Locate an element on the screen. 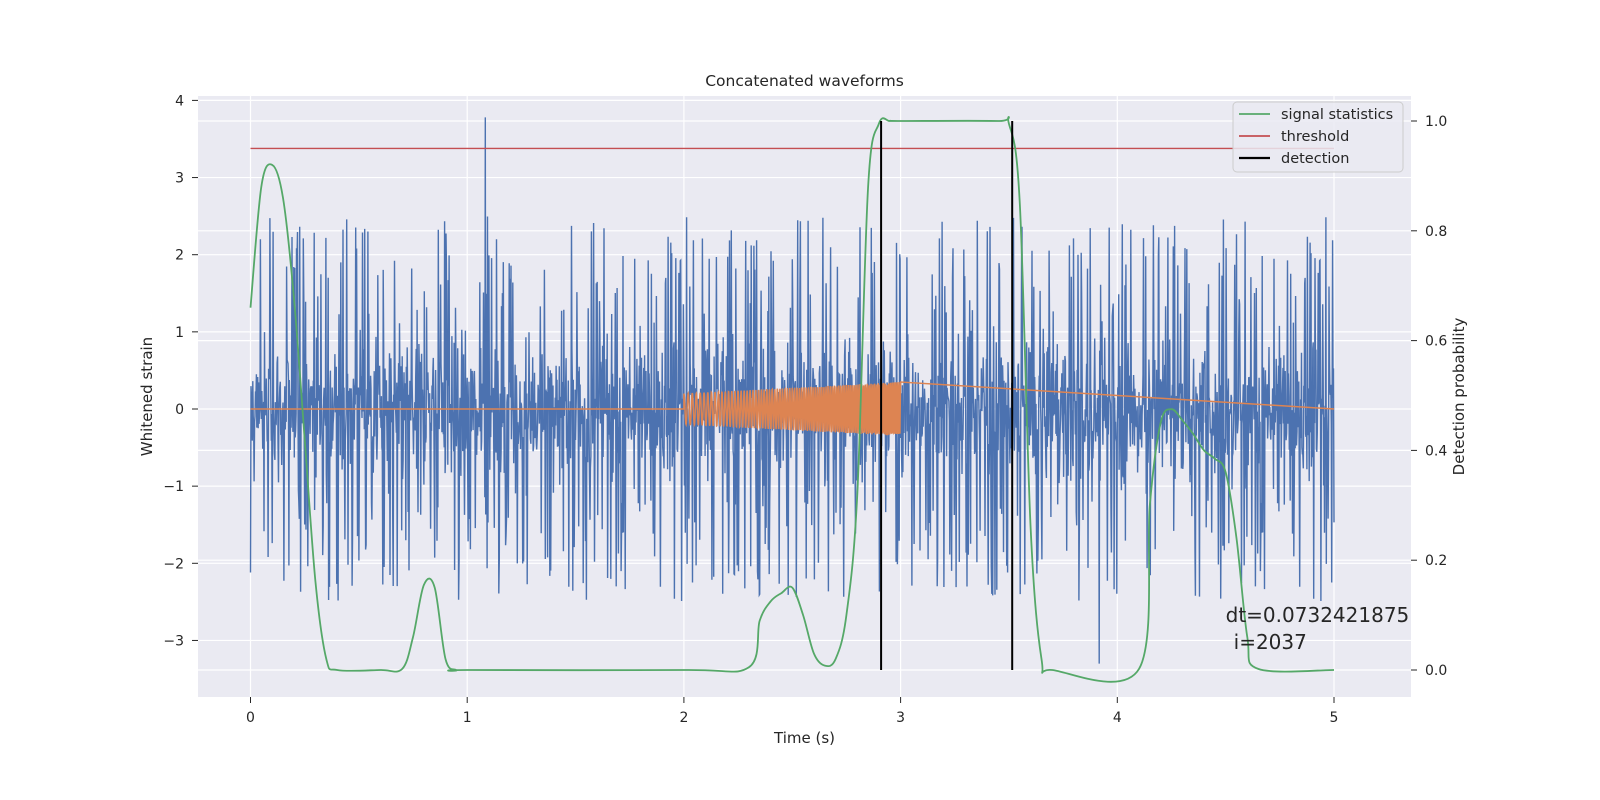 Image resolution: width=1600 pixels, height=800 pixels. y-axis-label: Whitened strain is located at coordinates (147, 396).